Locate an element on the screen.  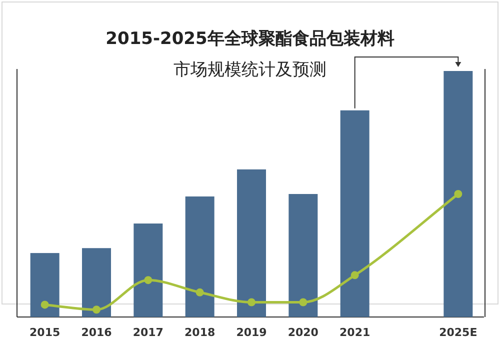
x-tick-label: 2016 is located at coordinates (96, 332).